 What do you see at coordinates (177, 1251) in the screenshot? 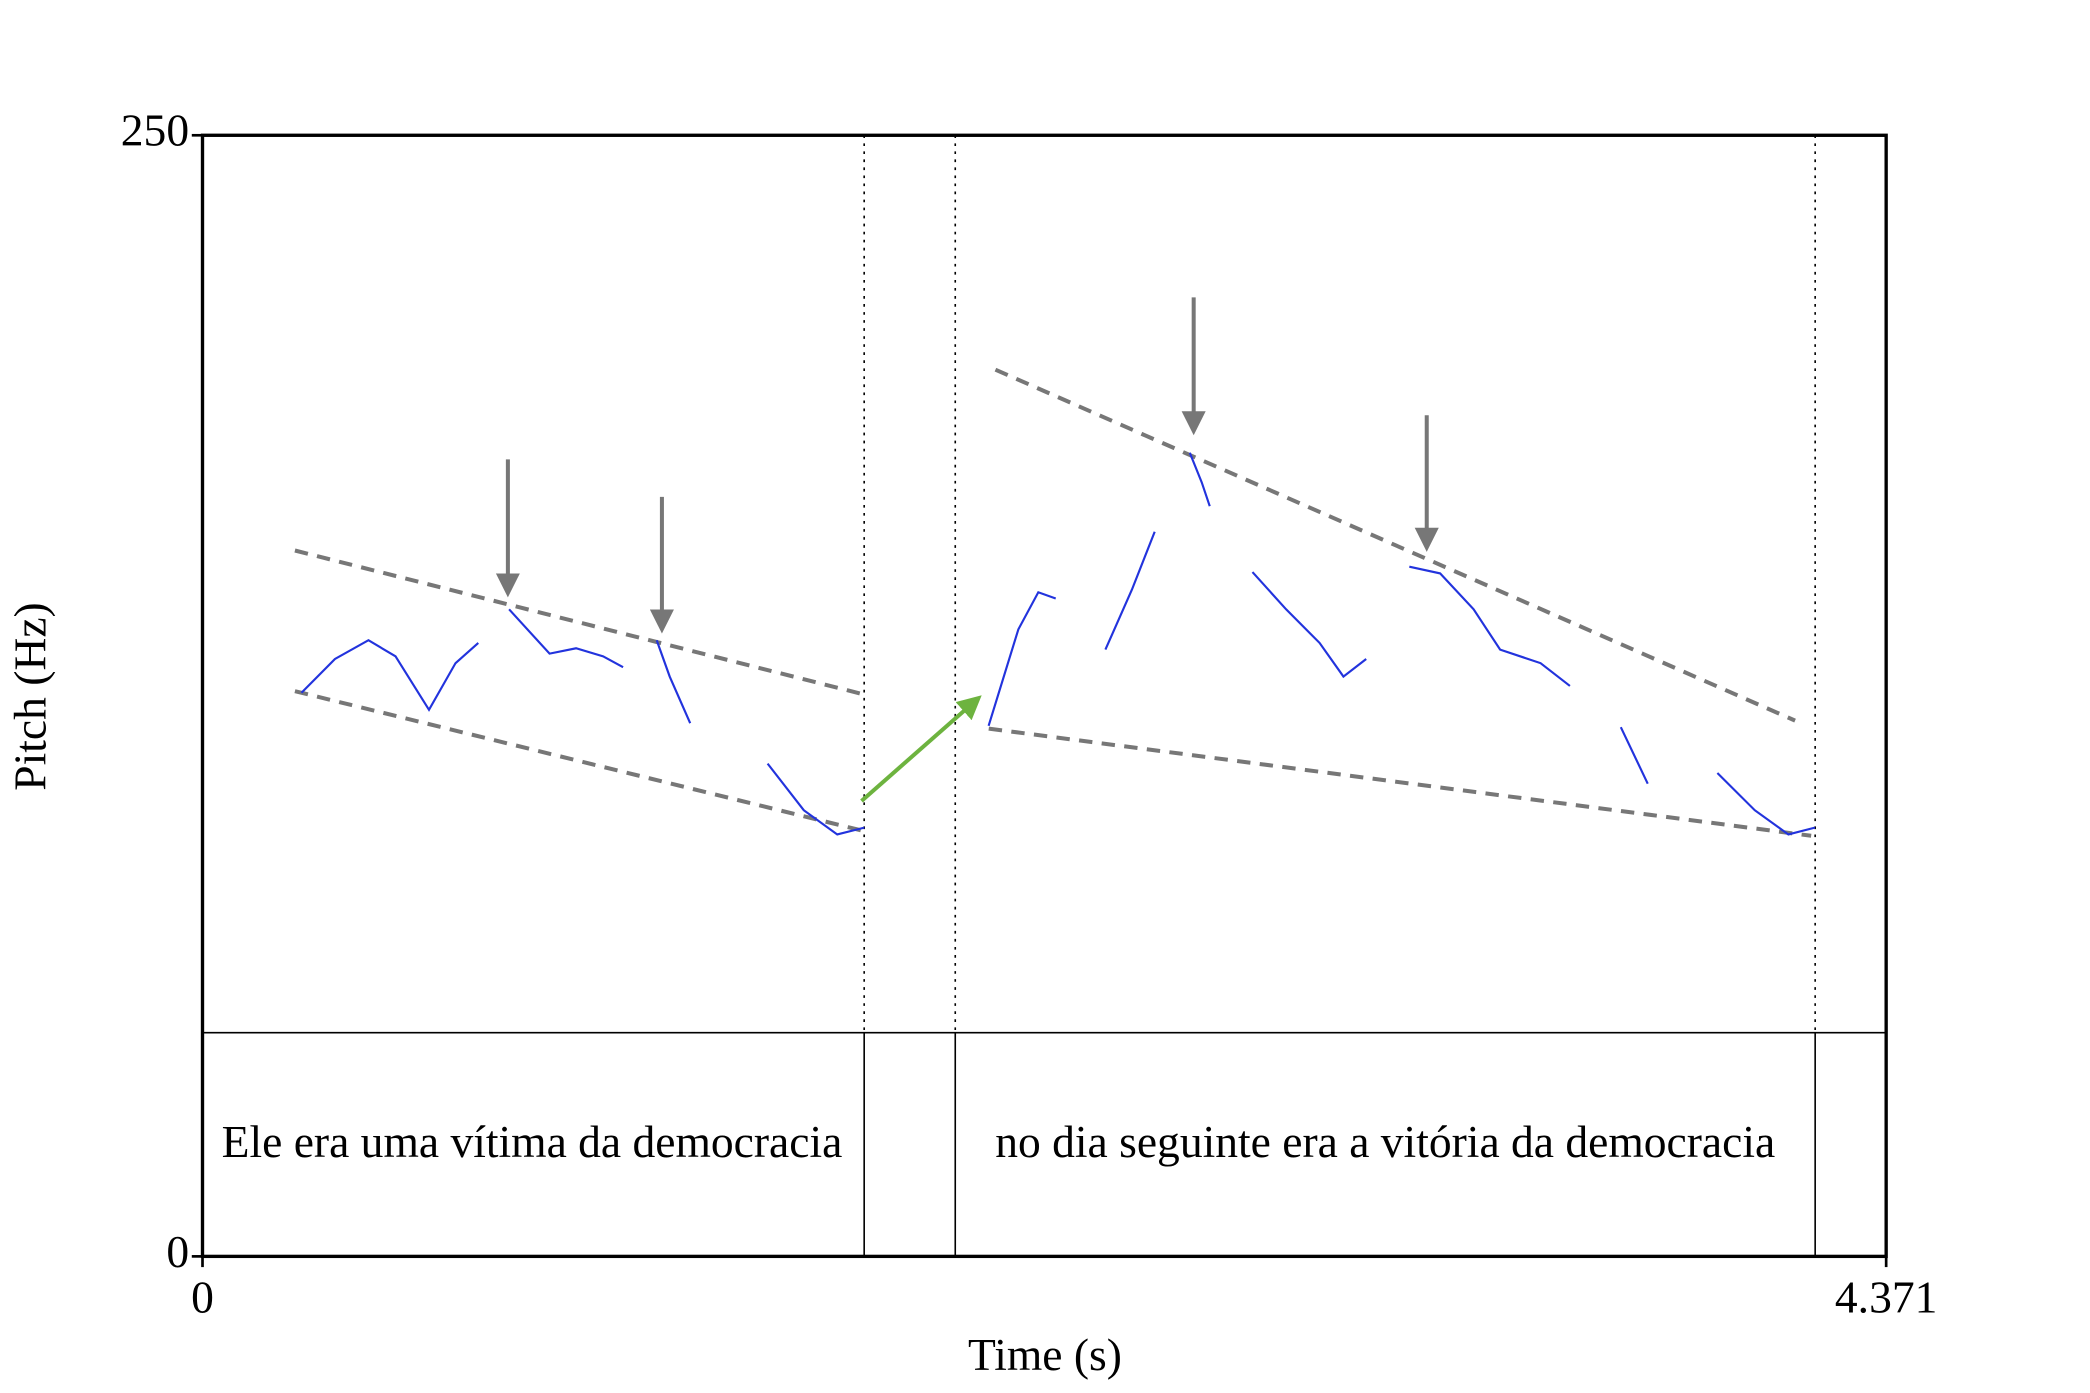
I see `y-tick-label: 0` at bounding box center [177, 1251].